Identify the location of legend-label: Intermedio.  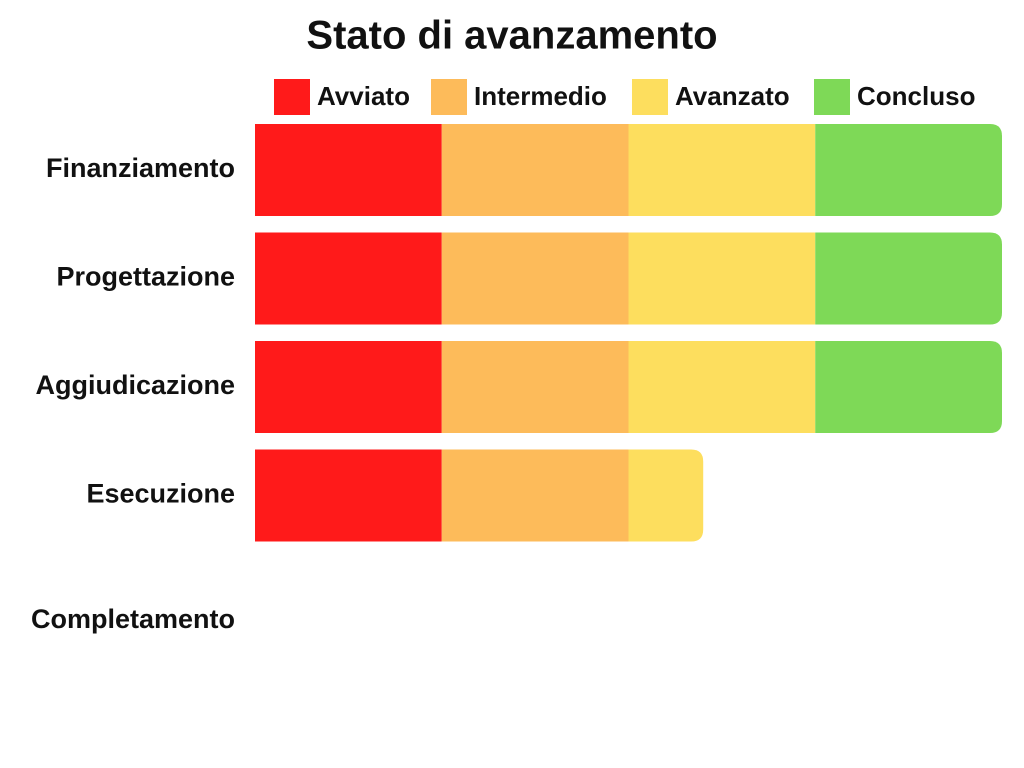
(540, 96).